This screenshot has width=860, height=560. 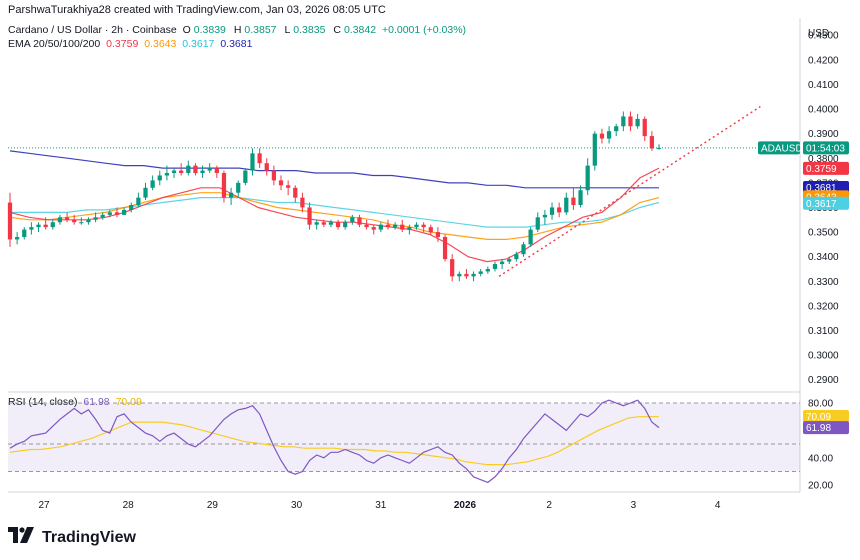 I want to click on rsi-axis: 80.00 40.00 20.00, so click(x=820, y=444).